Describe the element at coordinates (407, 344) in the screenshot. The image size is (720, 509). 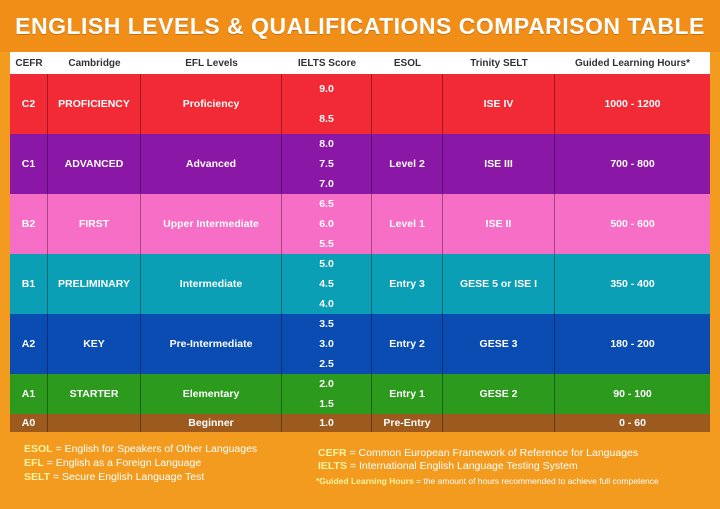
I see `esol-cell: Entry 2` at that location.